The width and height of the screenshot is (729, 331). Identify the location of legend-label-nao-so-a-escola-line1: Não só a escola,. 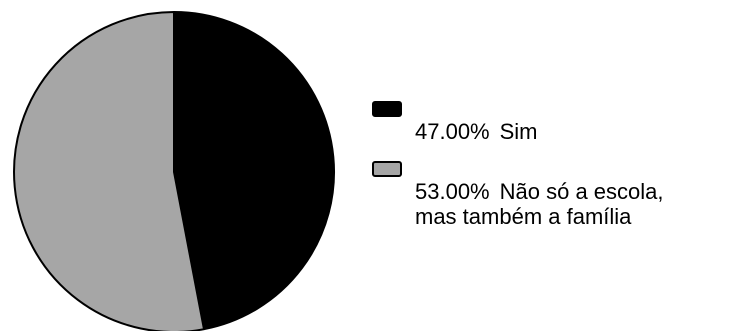
(581, 191).